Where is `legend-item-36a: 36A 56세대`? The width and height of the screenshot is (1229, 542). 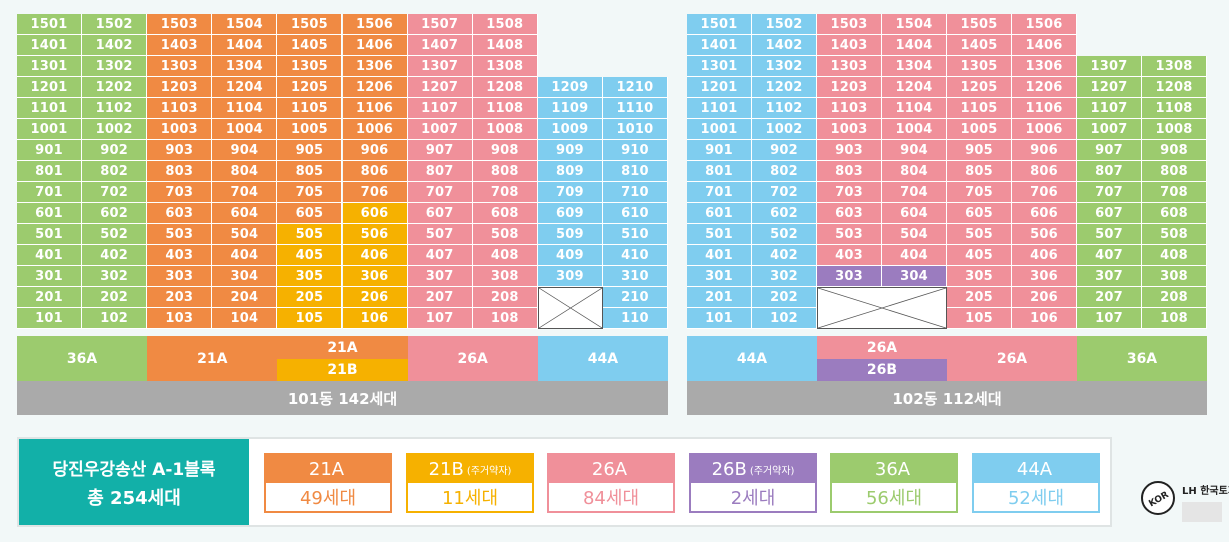
legend-item-36a: 36A 56세대 is located at coordinates (894, 483).